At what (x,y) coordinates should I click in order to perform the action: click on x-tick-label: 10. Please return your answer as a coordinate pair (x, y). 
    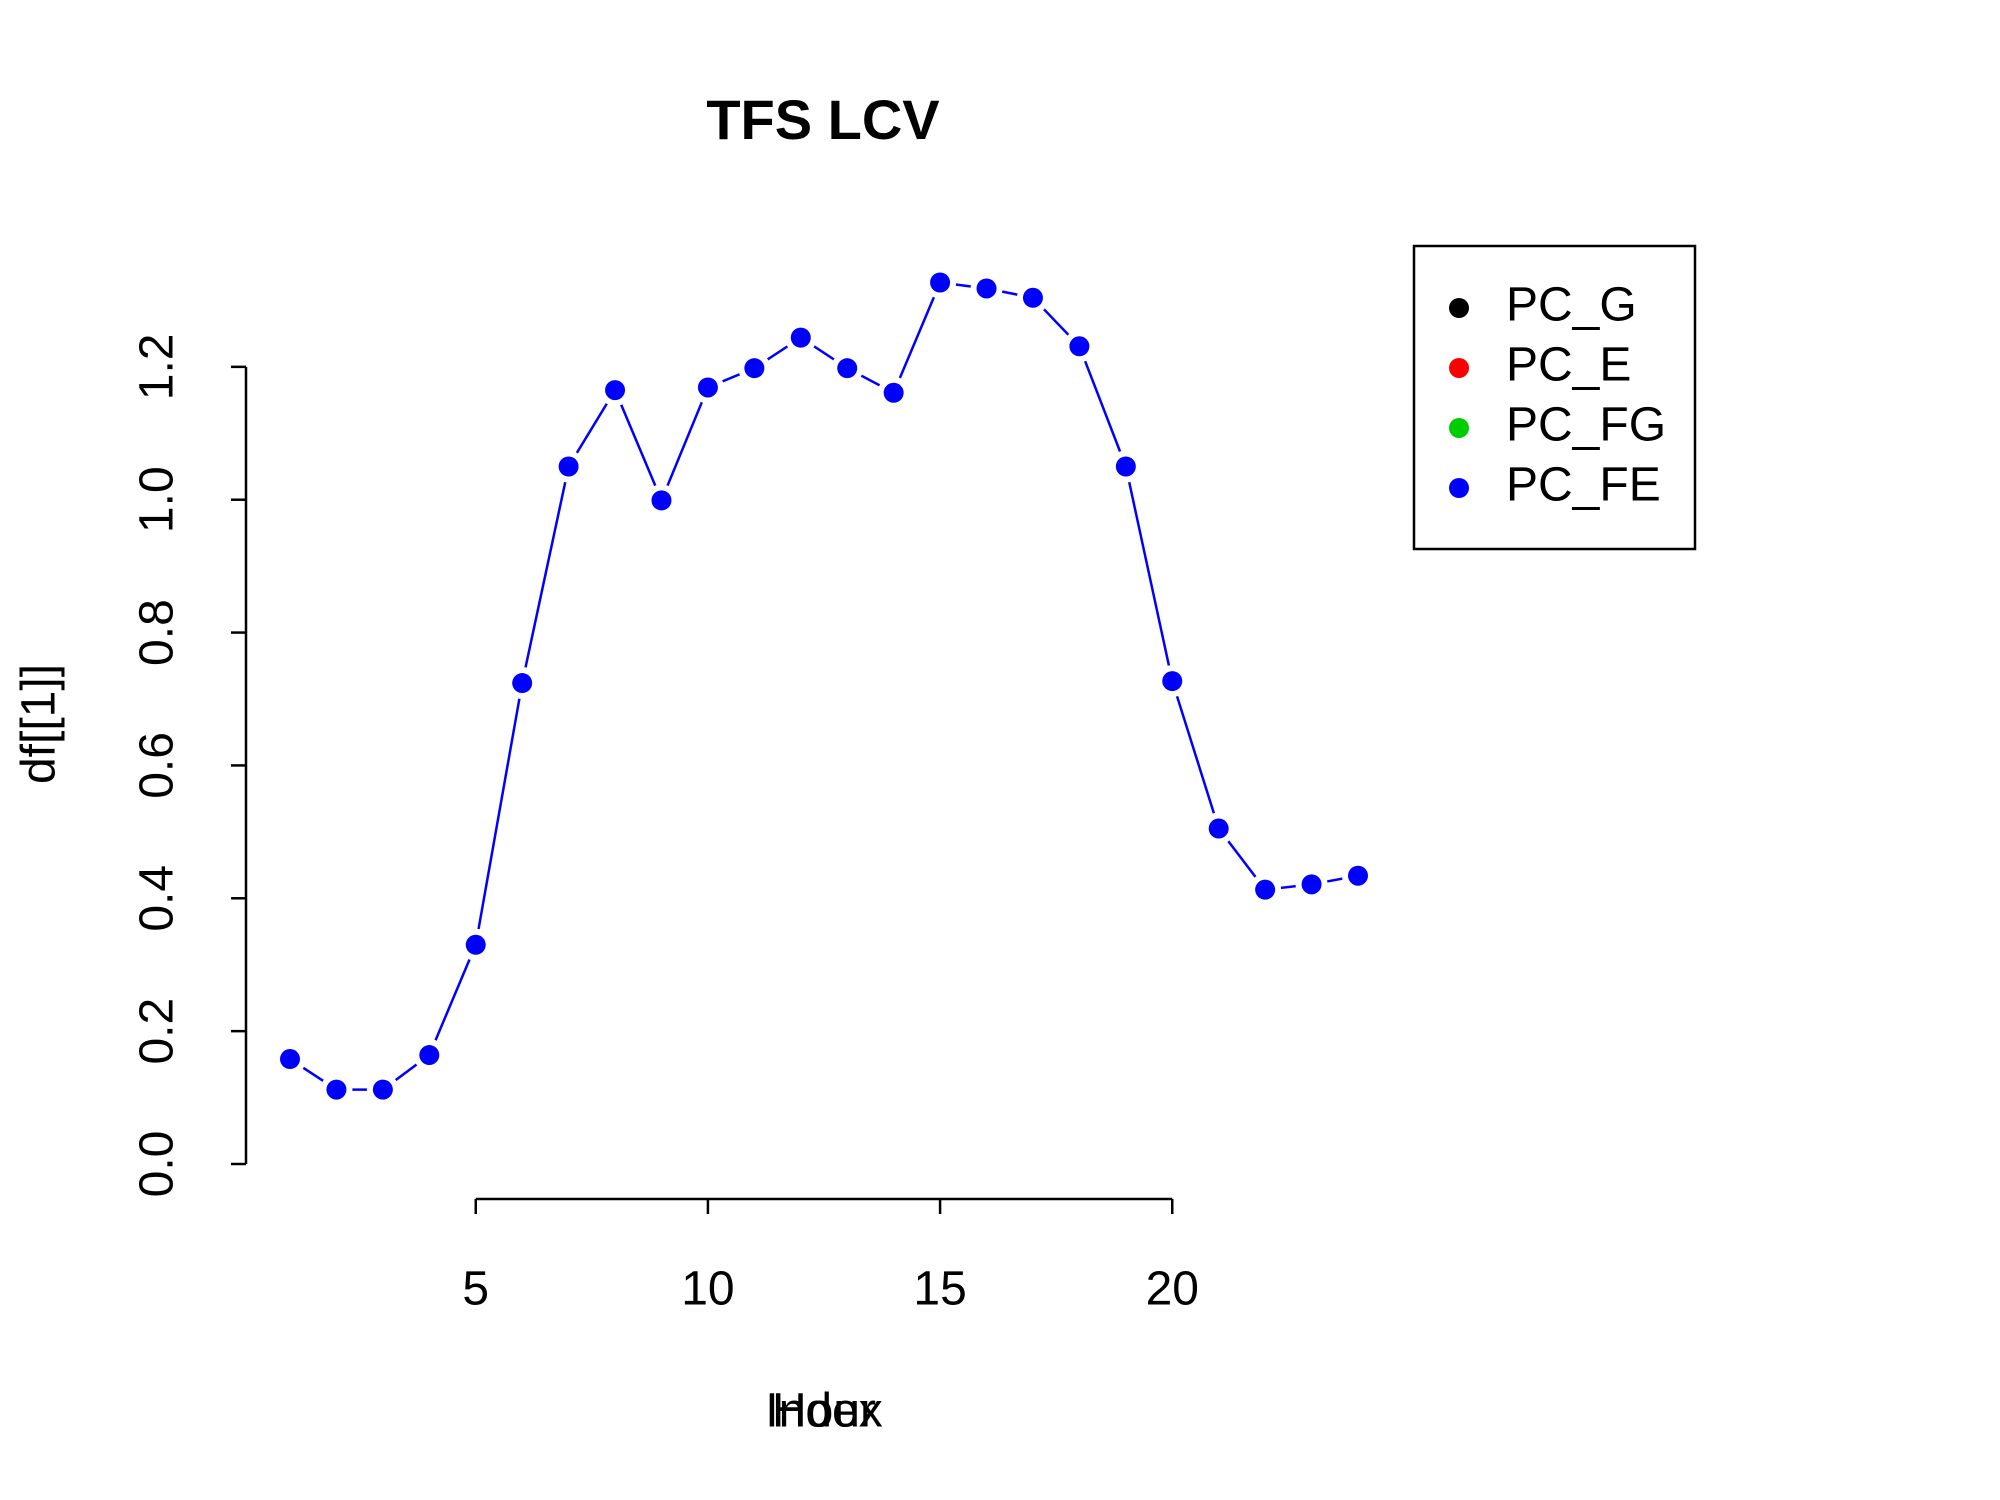
    Looking at the image, I should click on (707, 1289).